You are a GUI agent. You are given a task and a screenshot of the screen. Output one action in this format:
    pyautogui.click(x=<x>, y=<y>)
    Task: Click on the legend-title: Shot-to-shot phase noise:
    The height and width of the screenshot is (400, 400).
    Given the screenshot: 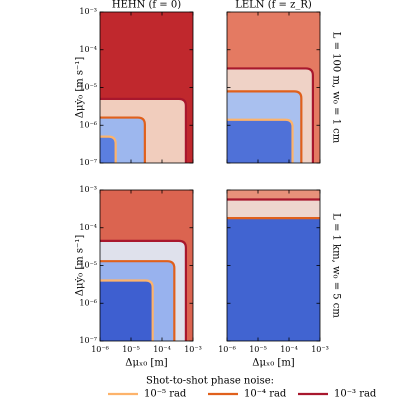 What is the action you would take?
    pyautogui.click(x=210, y=381)
    